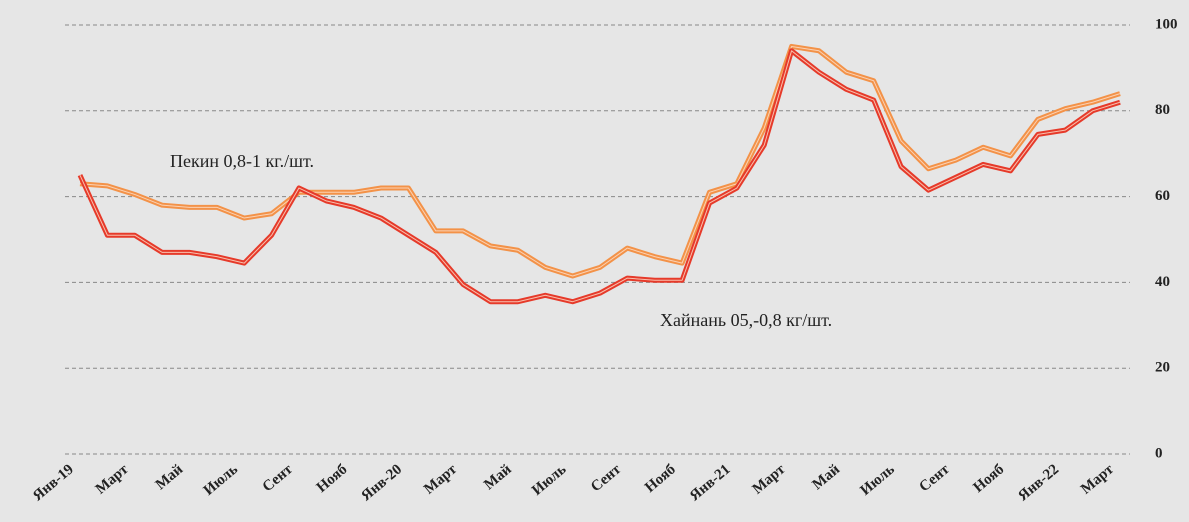 The image size is (1189, 522). What do you see at coordinates (1166, 24) in the screenshot?
I see `y-tick-label: 100` at bounding box center [1166, 24].